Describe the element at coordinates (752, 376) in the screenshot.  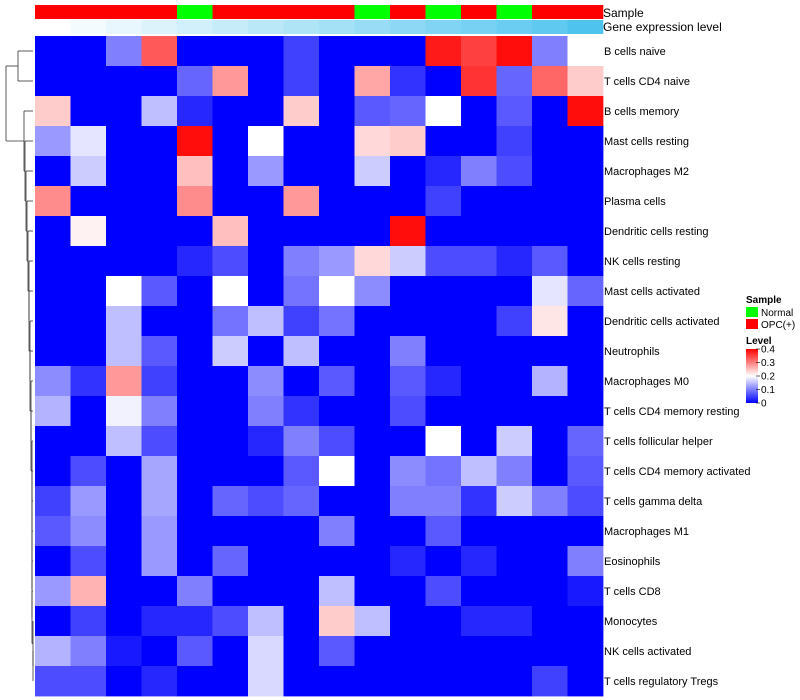
I see `legend-level-colorbar` at that location.